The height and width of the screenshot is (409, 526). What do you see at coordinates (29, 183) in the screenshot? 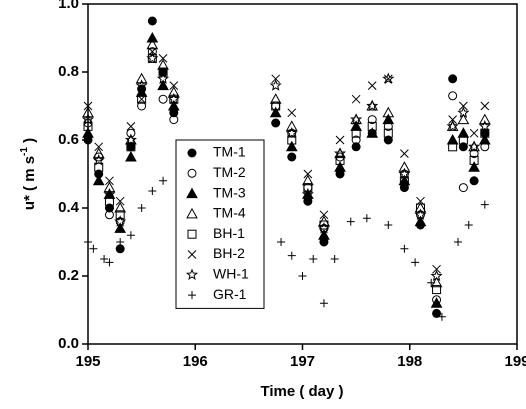
I see `y-label-main: u* ( m s` at bounding box center [29, 183].